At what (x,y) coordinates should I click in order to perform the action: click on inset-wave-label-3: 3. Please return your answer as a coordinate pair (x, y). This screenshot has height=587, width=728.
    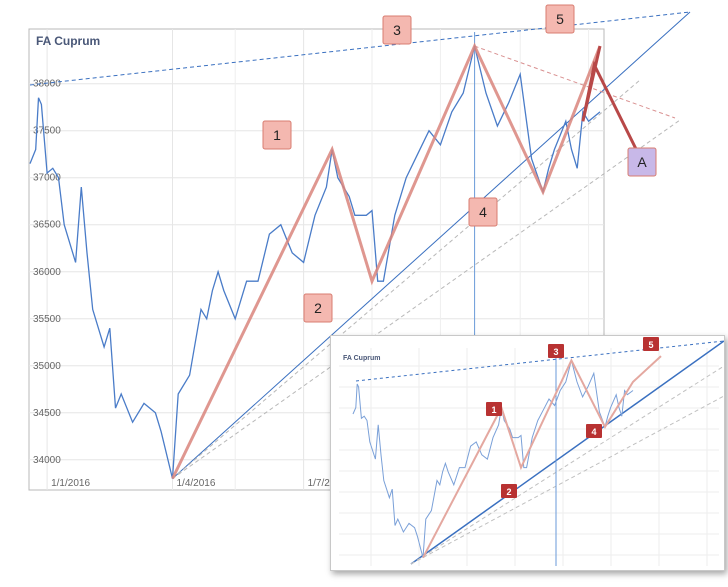
    Looking at the image, I should click on (556, 351).